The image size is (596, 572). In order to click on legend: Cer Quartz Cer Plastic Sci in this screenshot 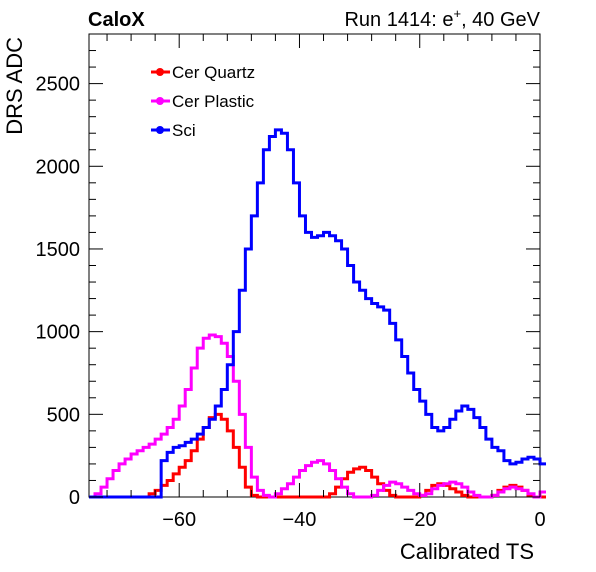, I will do `click(203, 101)`.